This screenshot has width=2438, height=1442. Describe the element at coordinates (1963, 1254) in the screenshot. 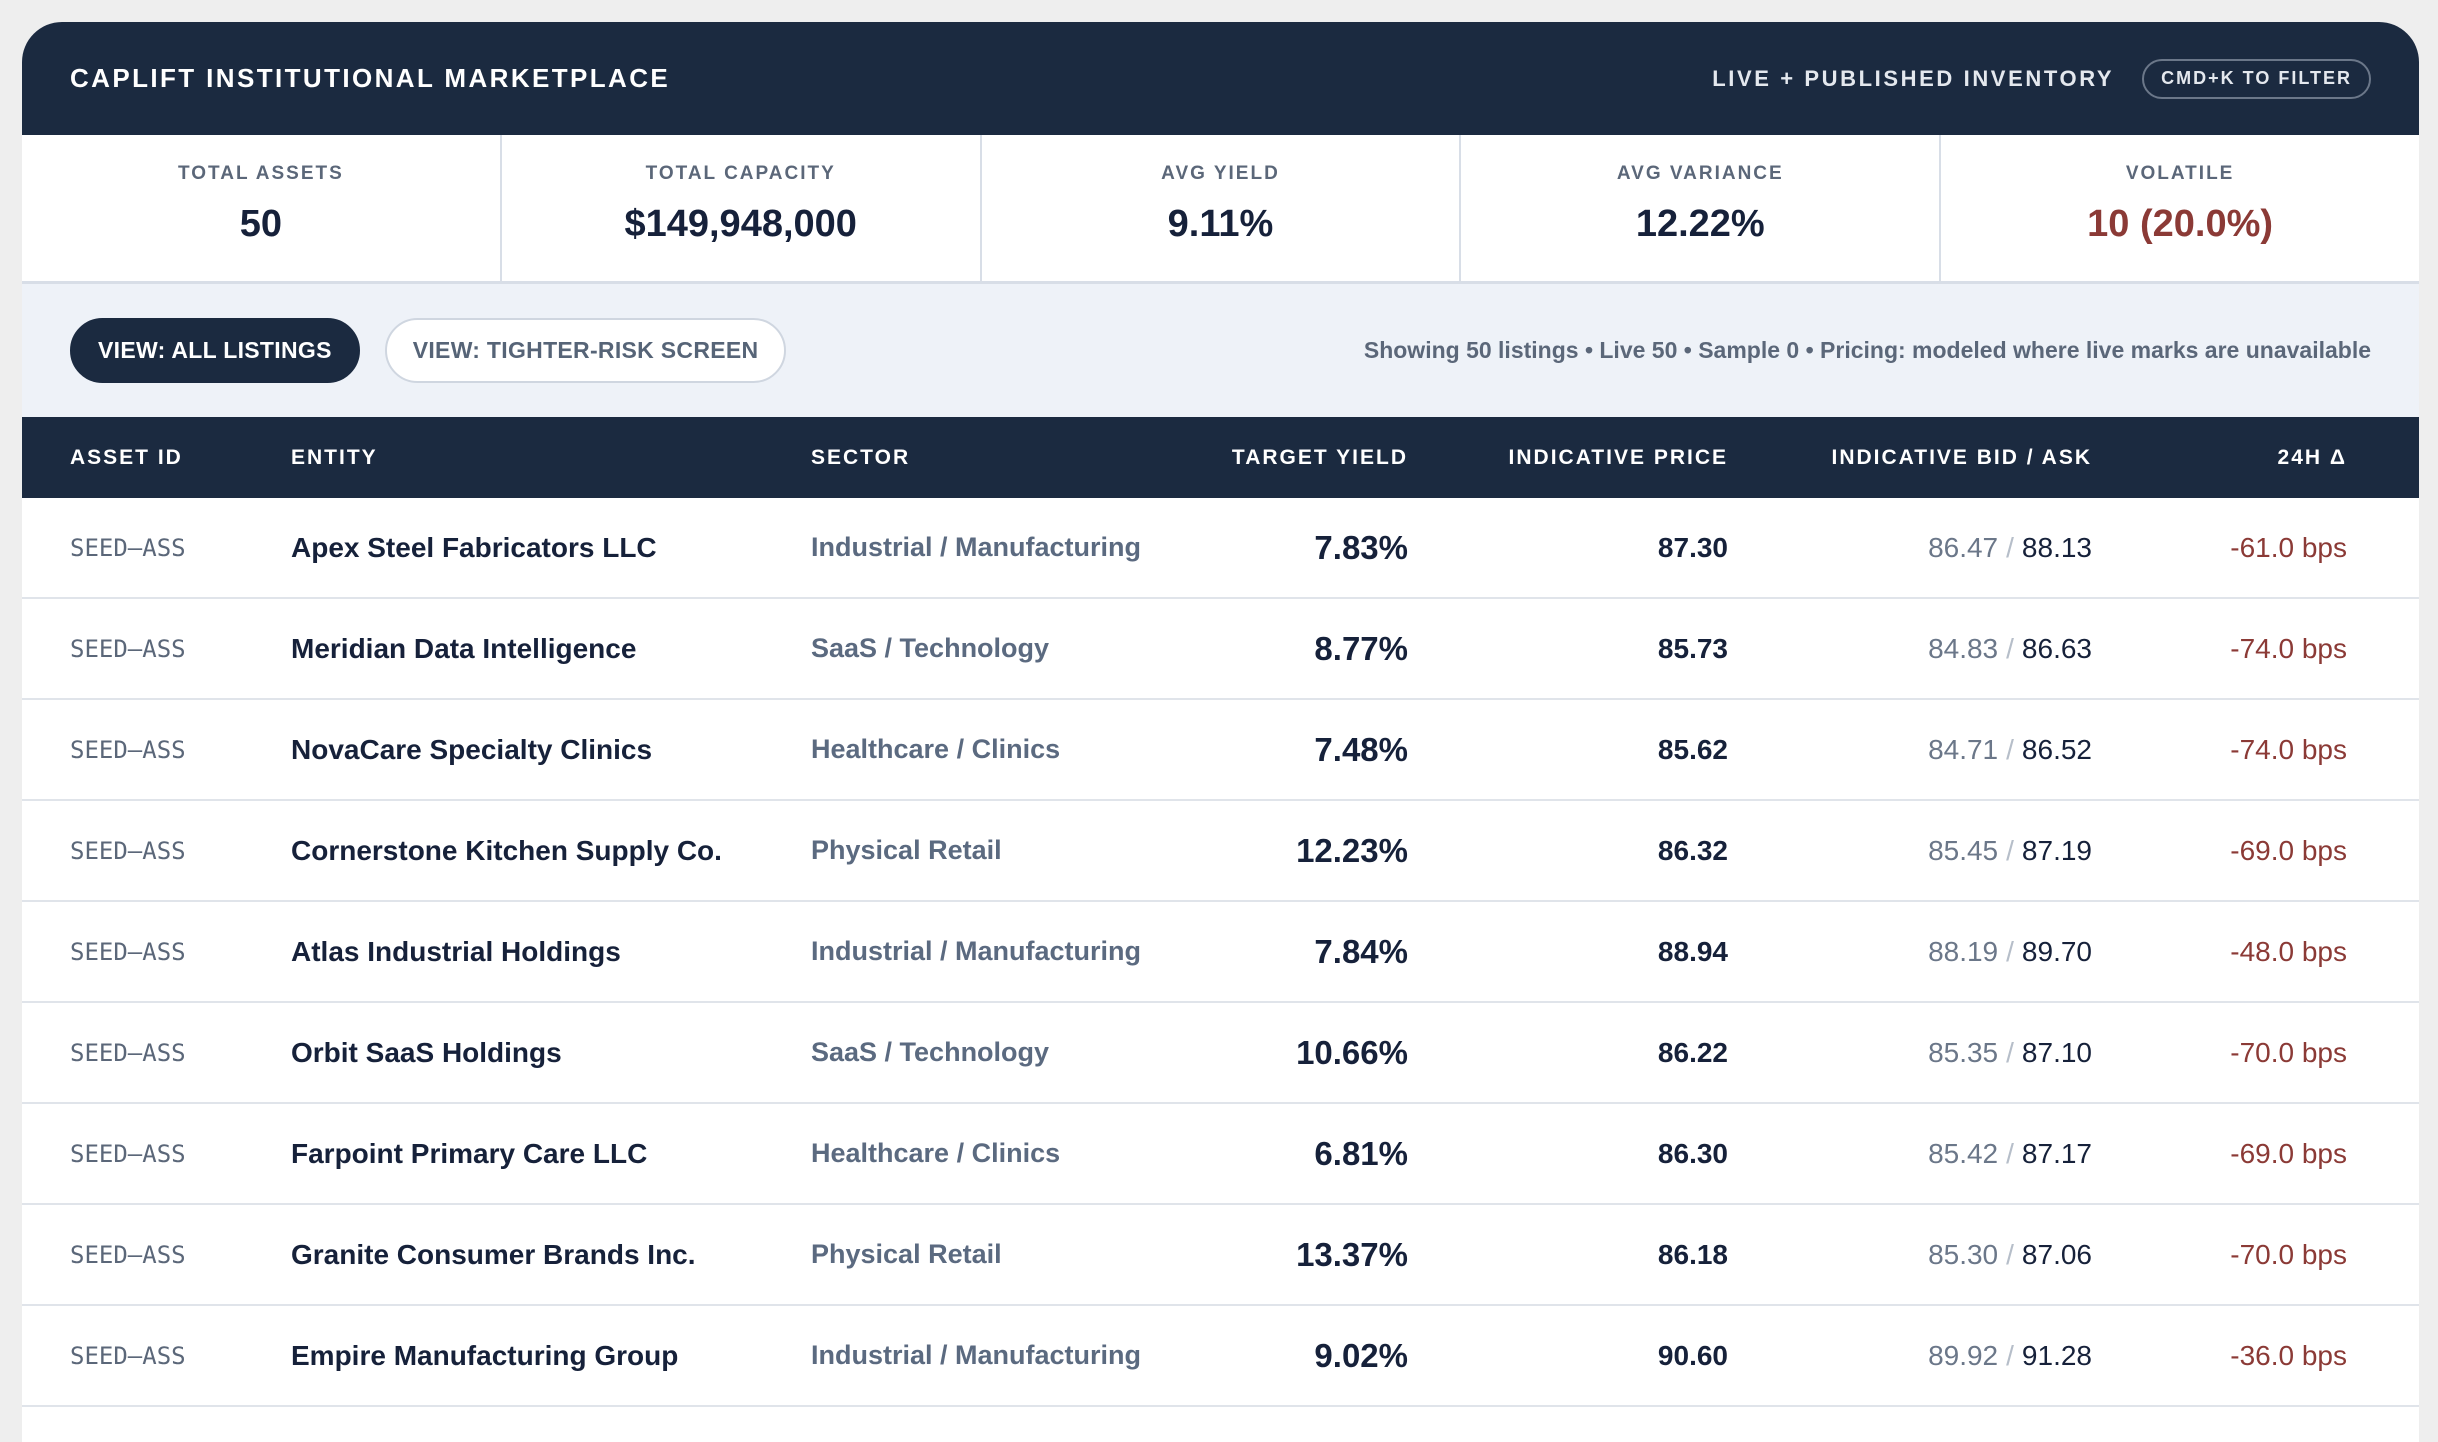

I see `bid-value: 85.30` at that location.